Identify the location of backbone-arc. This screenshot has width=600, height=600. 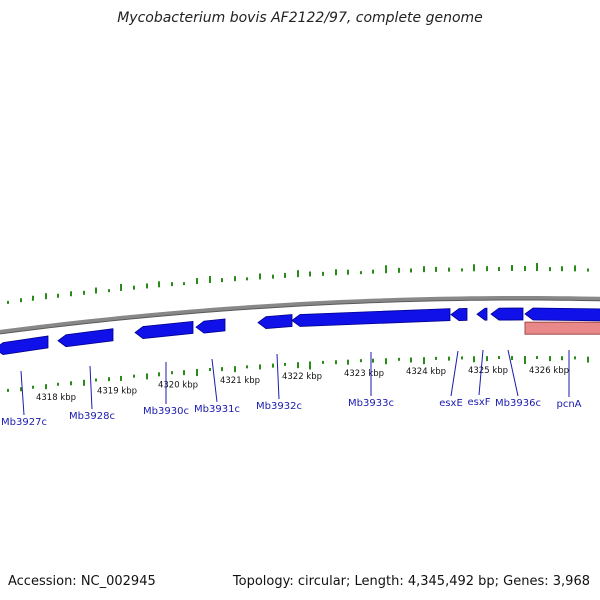
(300, 314).